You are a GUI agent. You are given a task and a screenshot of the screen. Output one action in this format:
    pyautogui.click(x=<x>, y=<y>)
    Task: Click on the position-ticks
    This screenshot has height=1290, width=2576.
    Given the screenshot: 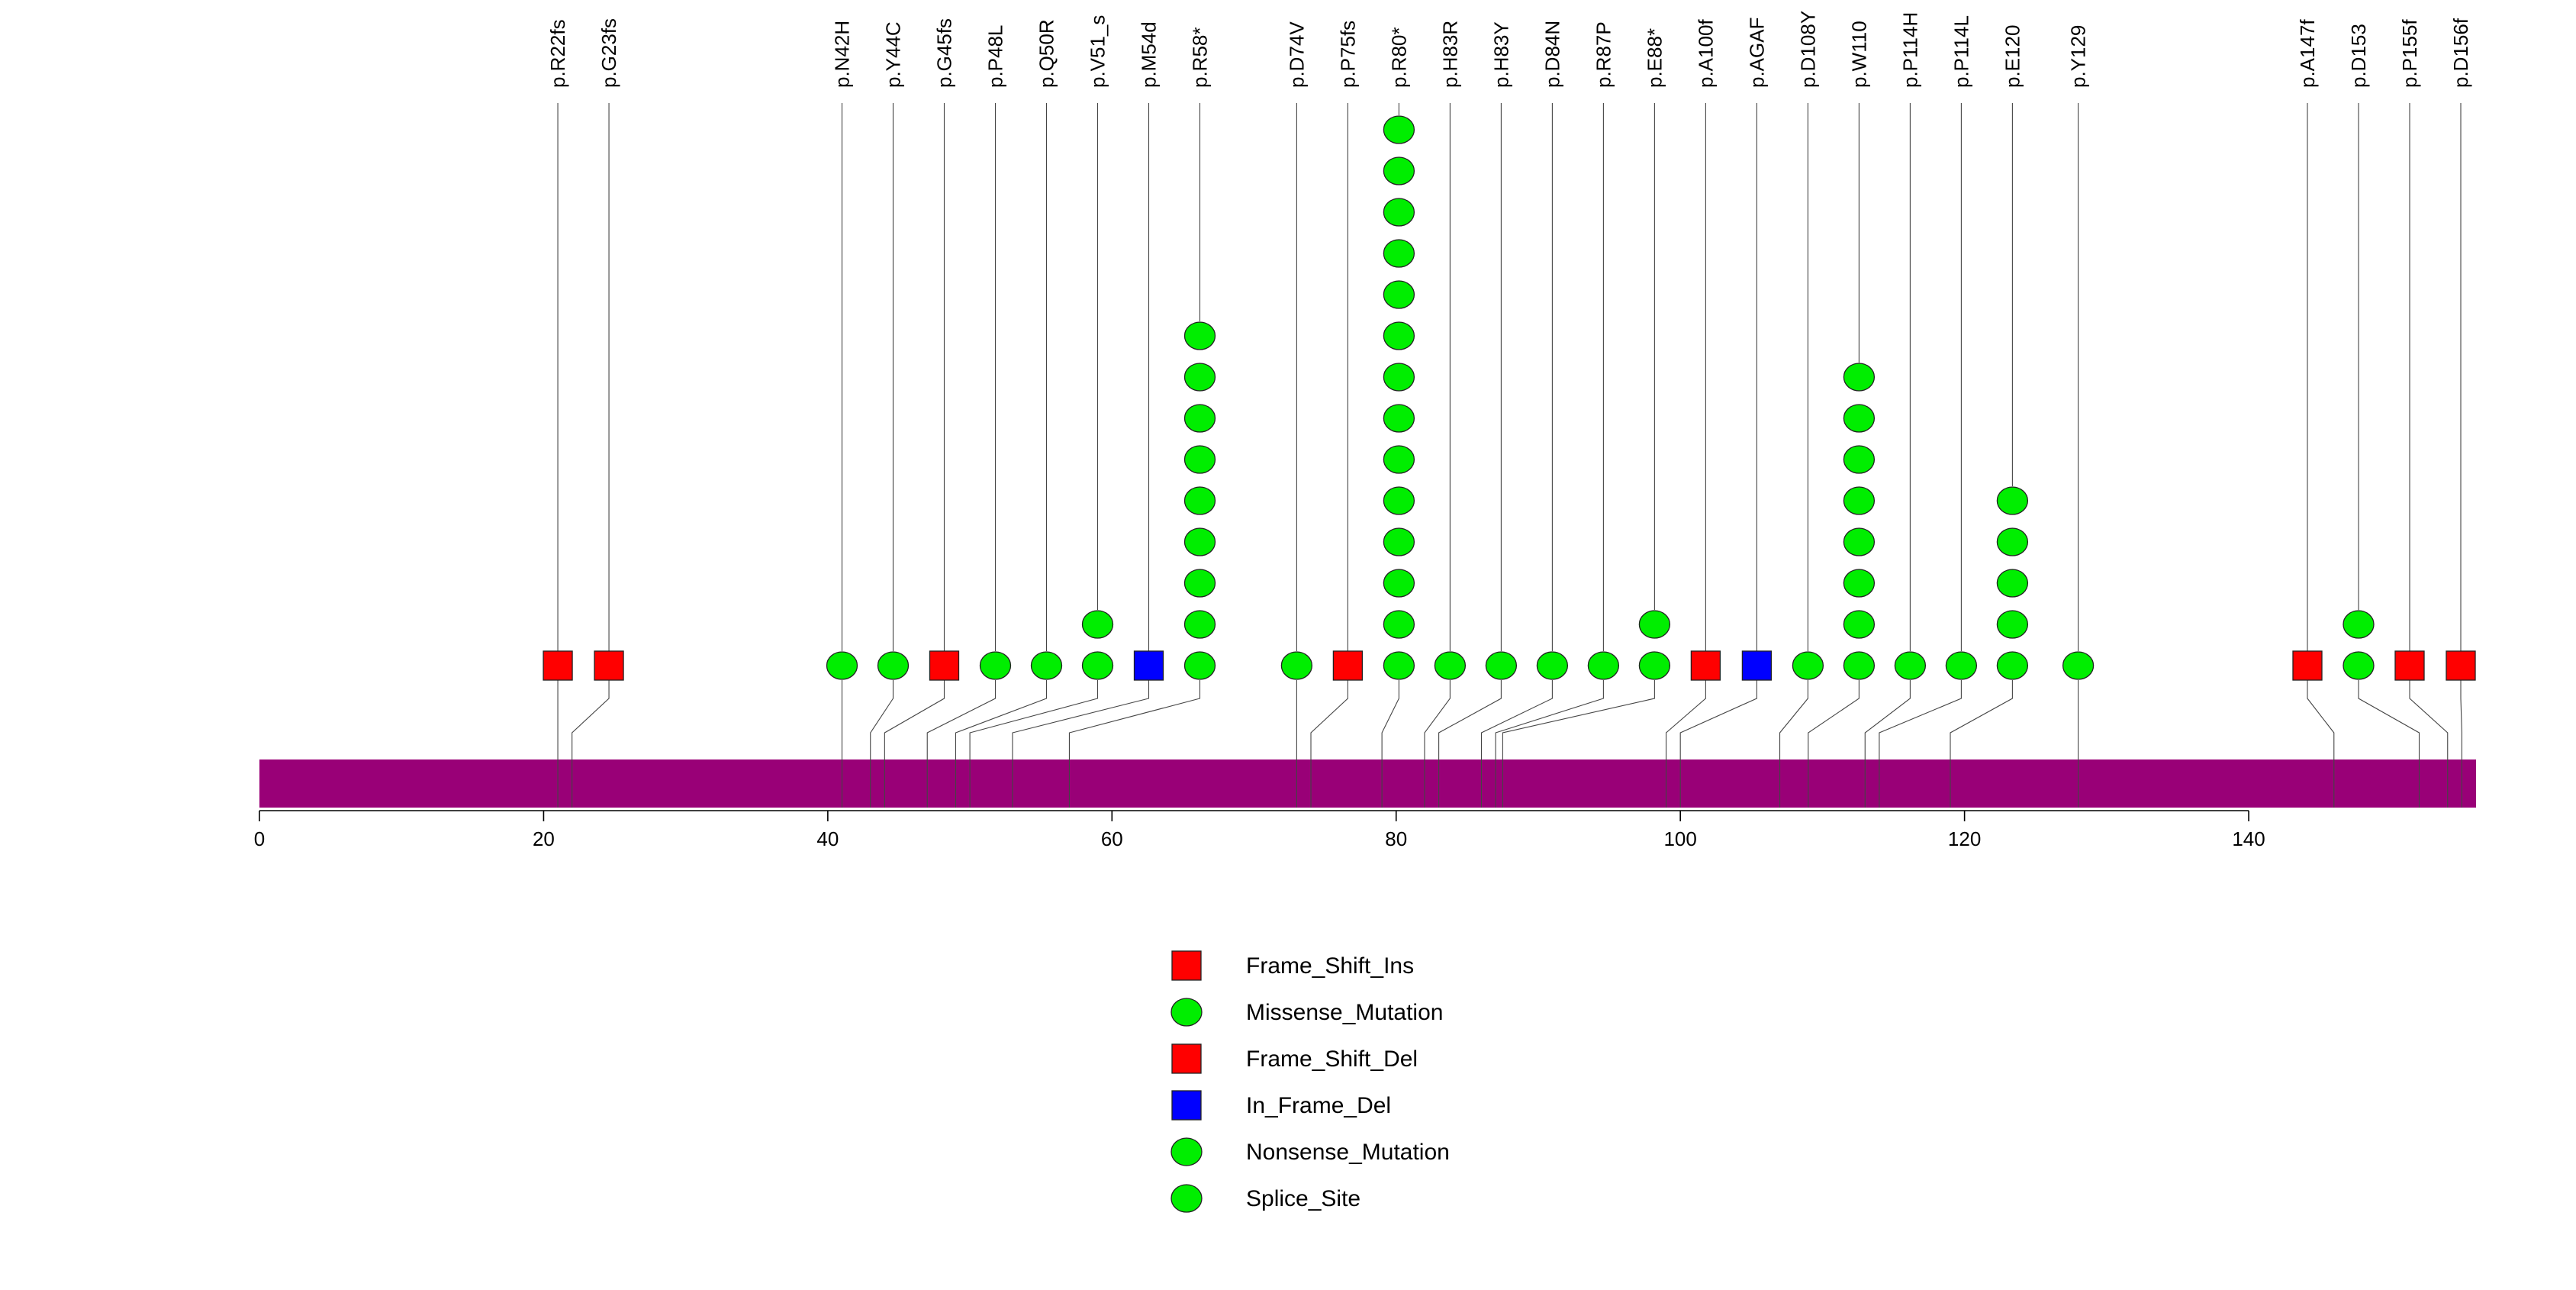 What is the action you would take?
    pyautogui.click(x=1509, y=783)
    